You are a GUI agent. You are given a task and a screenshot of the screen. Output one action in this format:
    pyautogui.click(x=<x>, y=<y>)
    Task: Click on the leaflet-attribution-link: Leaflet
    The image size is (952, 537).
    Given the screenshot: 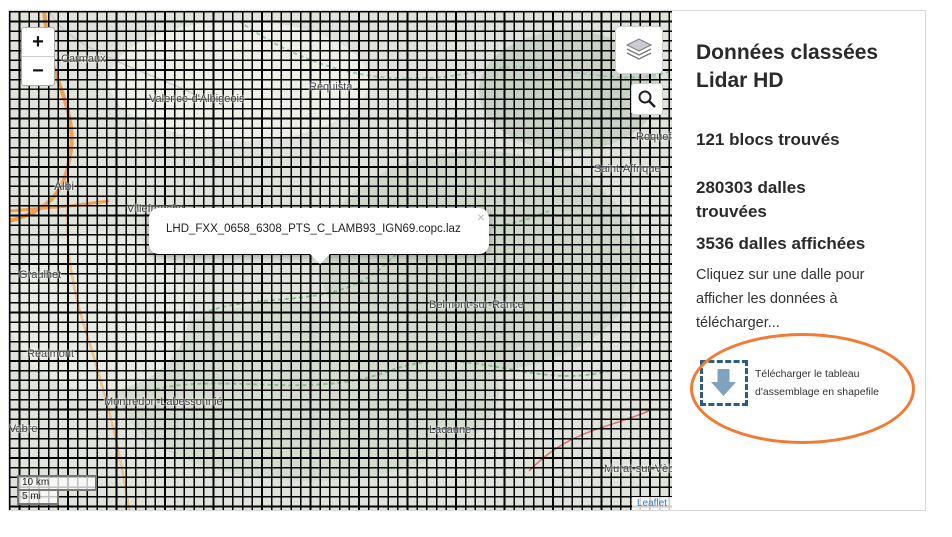 What is the action you would take?
    pyautogui.click(x=651, y=503)
    